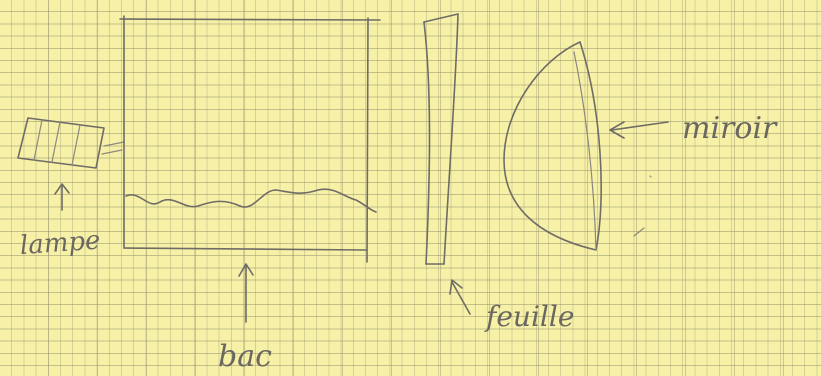 The width and height of the screenshot is (821, 376). I want to click on stray-mark, so click(639, 232).